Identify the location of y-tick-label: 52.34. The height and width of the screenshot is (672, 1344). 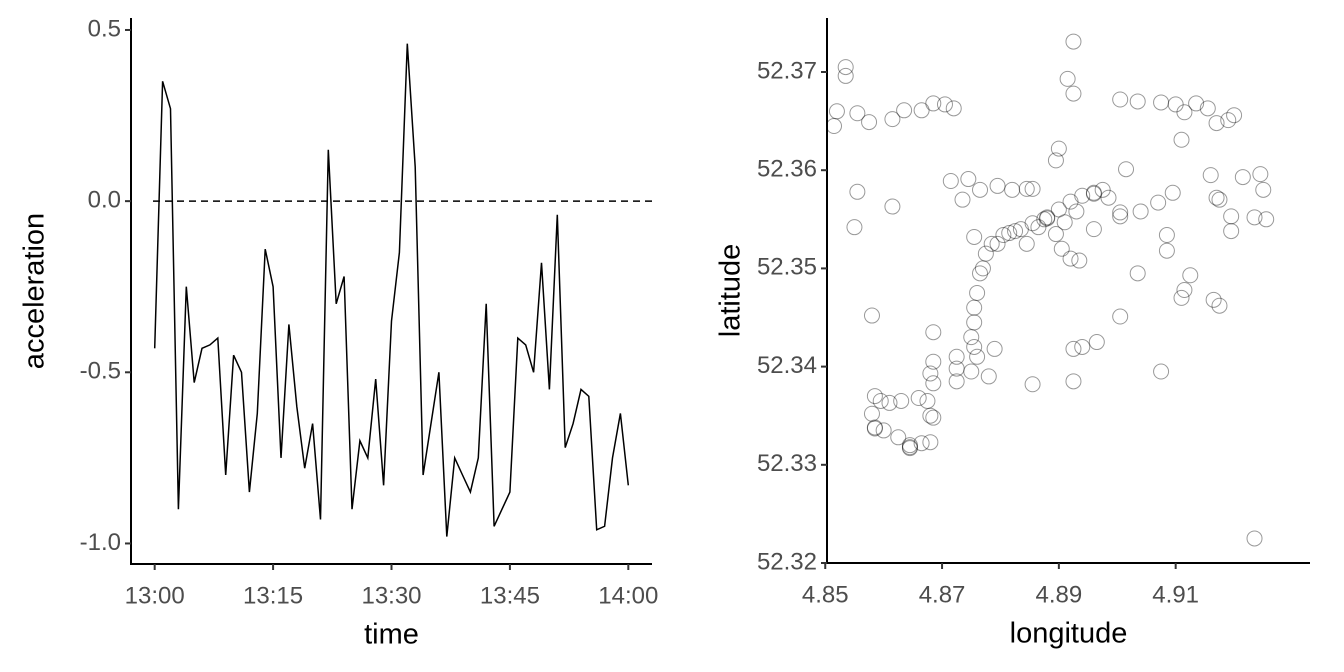
(787, 365).